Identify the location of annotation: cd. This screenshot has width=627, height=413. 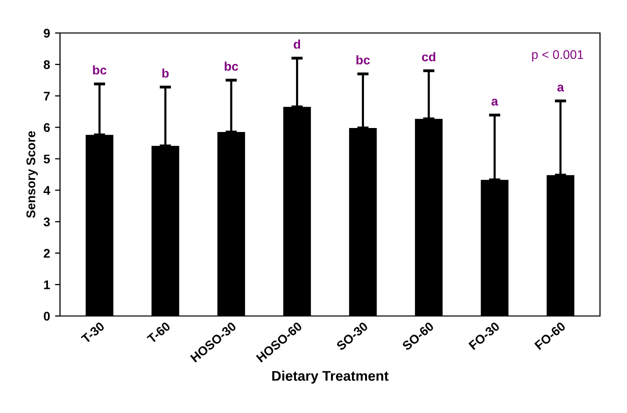
(429, 57).